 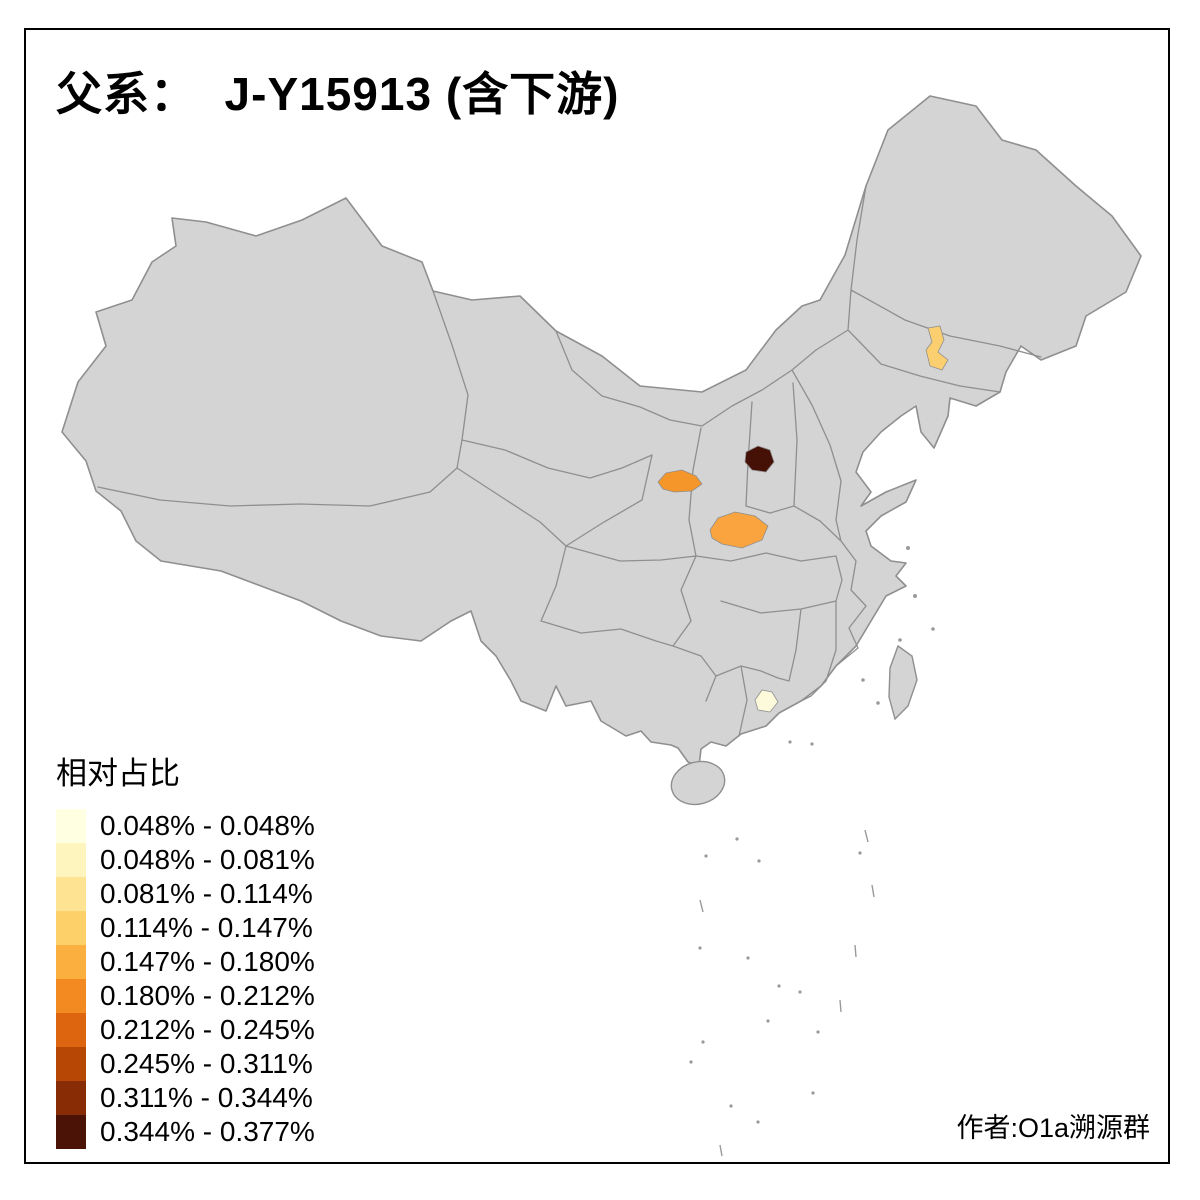 I want to click on legend-item: 0.081% - 0.114%, so click(x=185, y=894).